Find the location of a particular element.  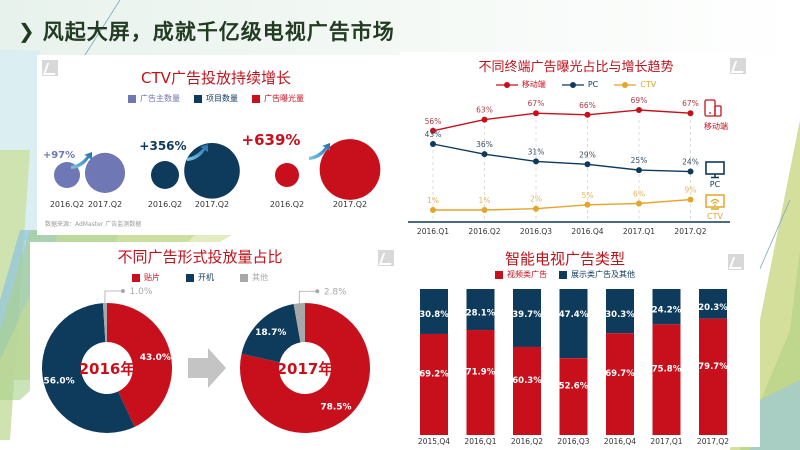

legend-item: 开机 is located at coordinates (200, 277).